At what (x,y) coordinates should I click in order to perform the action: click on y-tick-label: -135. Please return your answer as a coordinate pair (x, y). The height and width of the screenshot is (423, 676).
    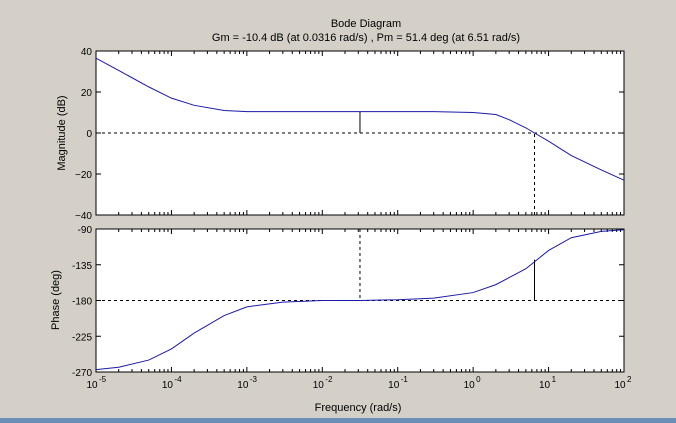
    Looking at the image, I should click on (82, 266).